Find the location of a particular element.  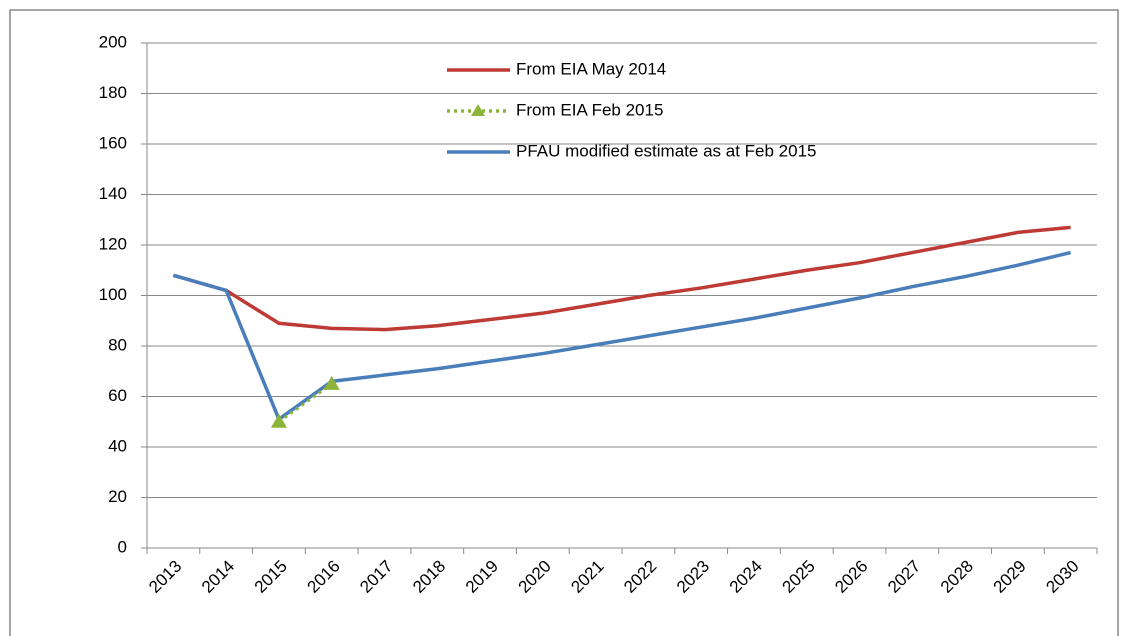

y-tick-label: 200 is located at coordinates (113, 41).